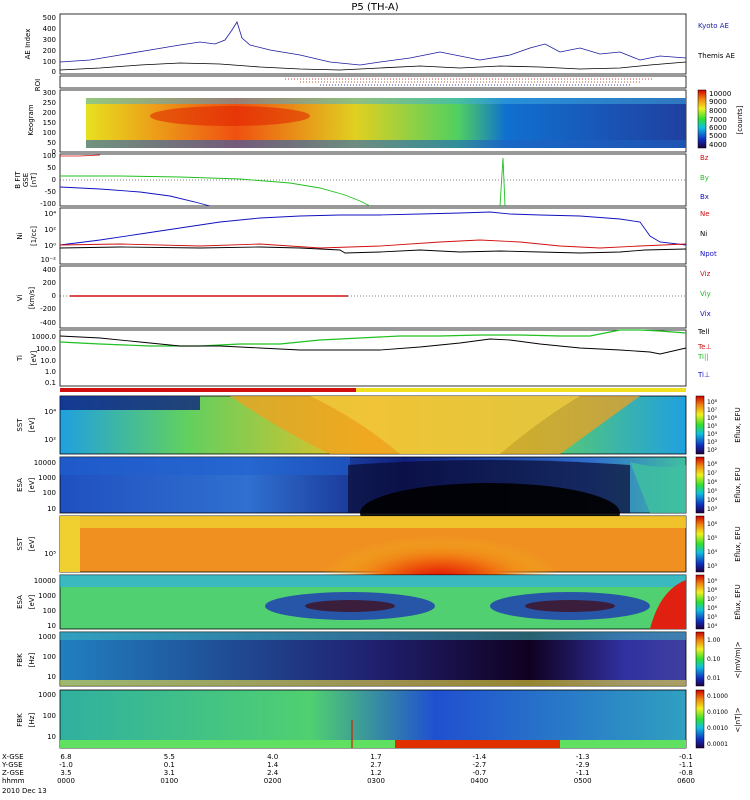  Describe the element at coordinates (375, 765) in the screenshot. I see `x-tick-label: 2.7` at that location.